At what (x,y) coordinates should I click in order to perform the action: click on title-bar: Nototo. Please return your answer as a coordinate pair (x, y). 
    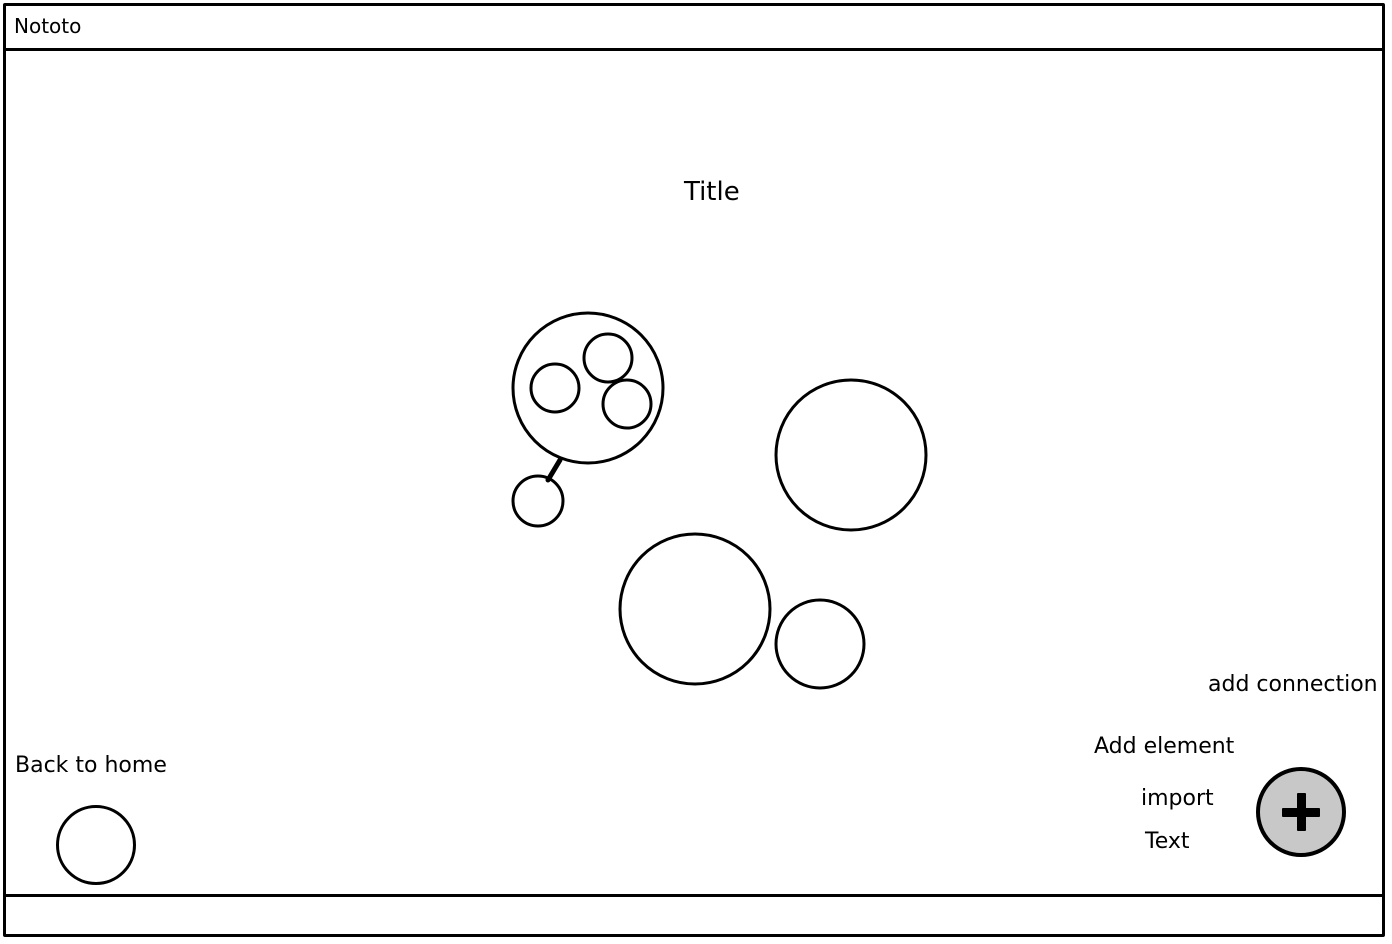
    Looking at the image, I should click on (694, 28).